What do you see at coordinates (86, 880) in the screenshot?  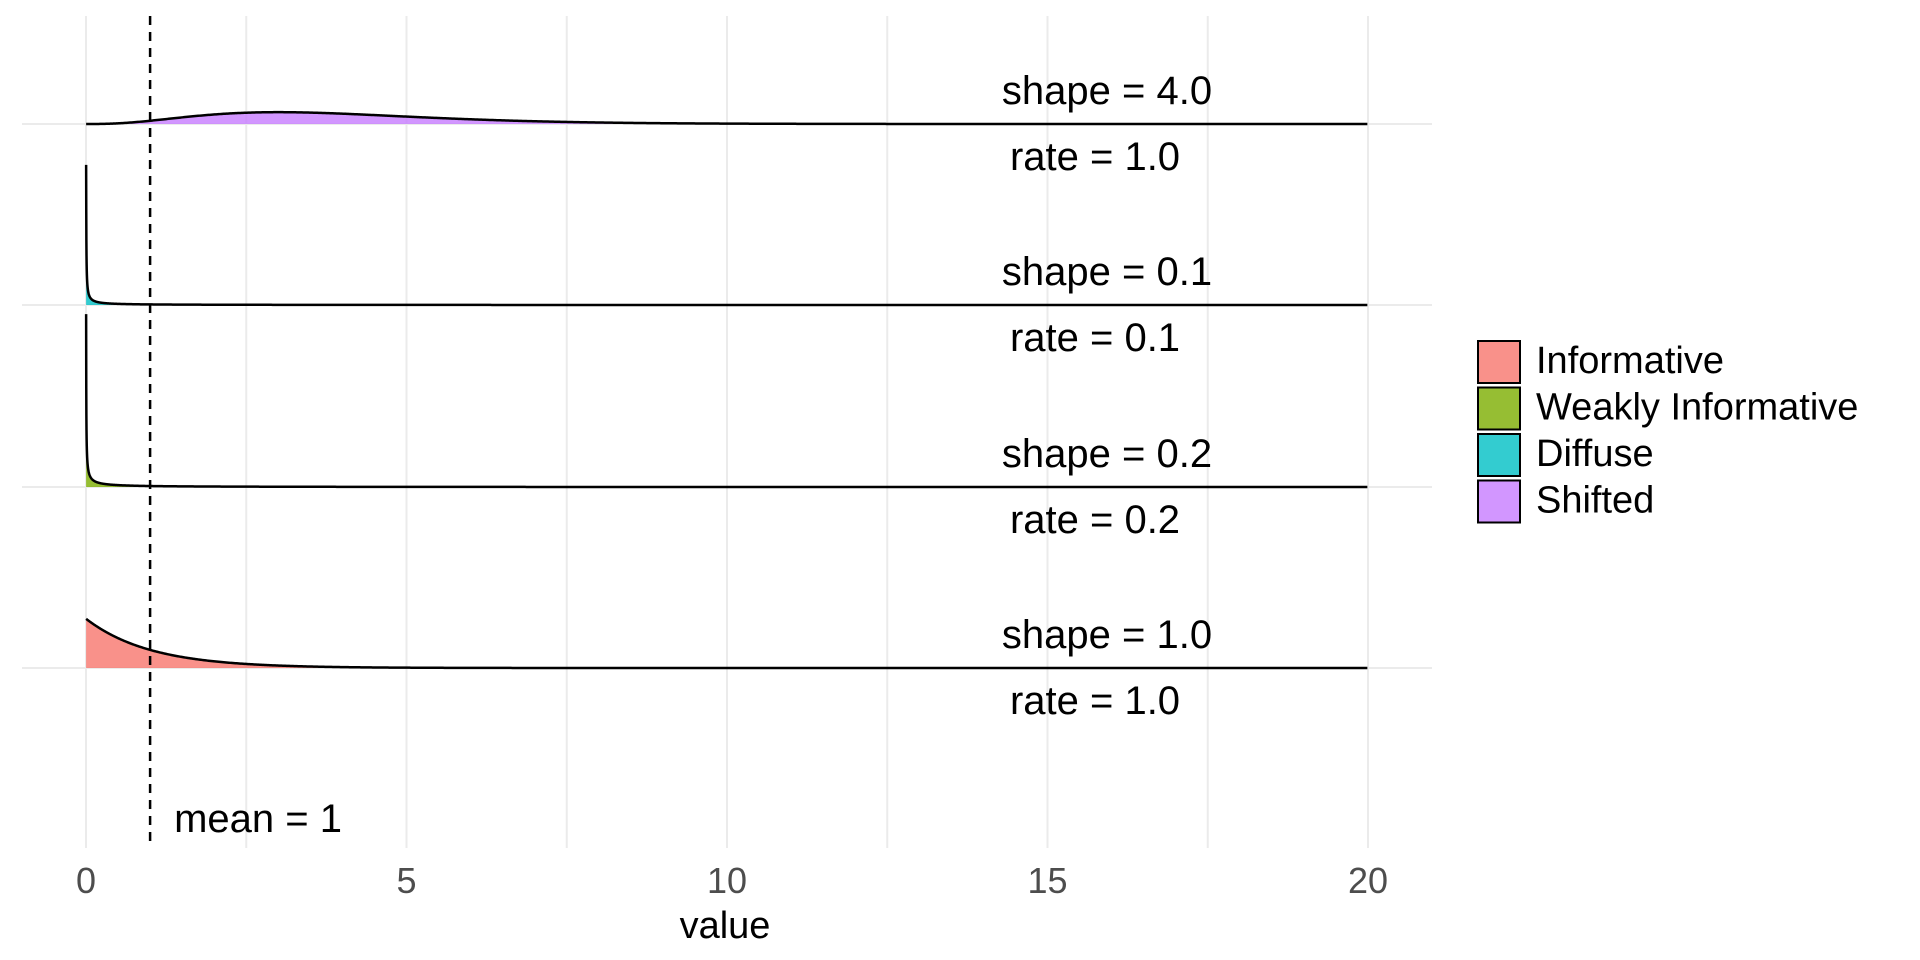 I see `x-tick-label: 0` at bounding box center [86, 880].